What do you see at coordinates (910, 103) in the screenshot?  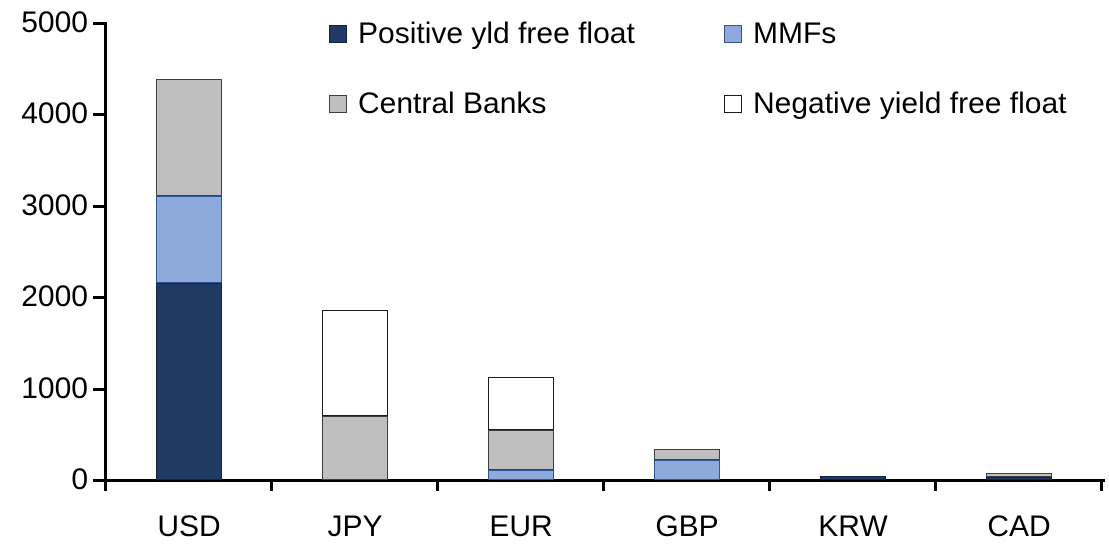 I see `legend-label: Negative yield free float` at bounding box center [910, 103].